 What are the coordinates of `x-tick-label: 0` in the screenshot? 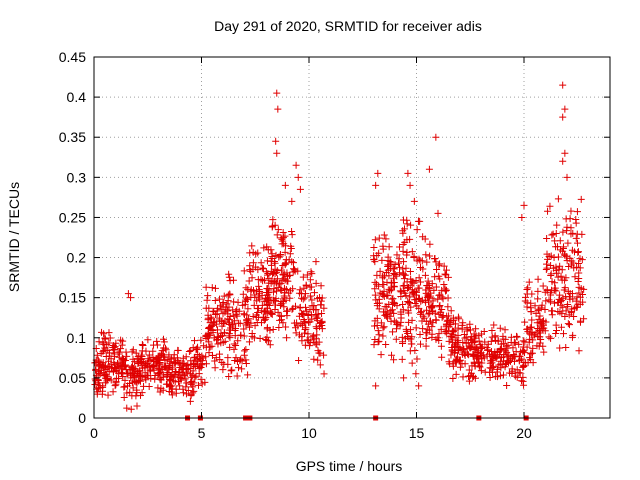 It's located at (94, 433).